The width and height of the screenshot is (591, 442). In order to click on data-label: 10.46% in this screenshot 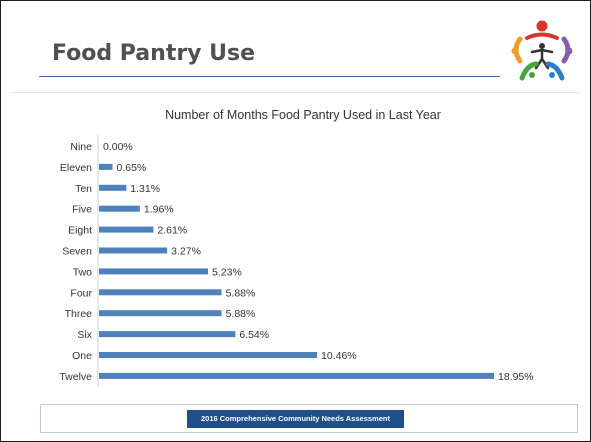, I will do `click(339, 356)`.